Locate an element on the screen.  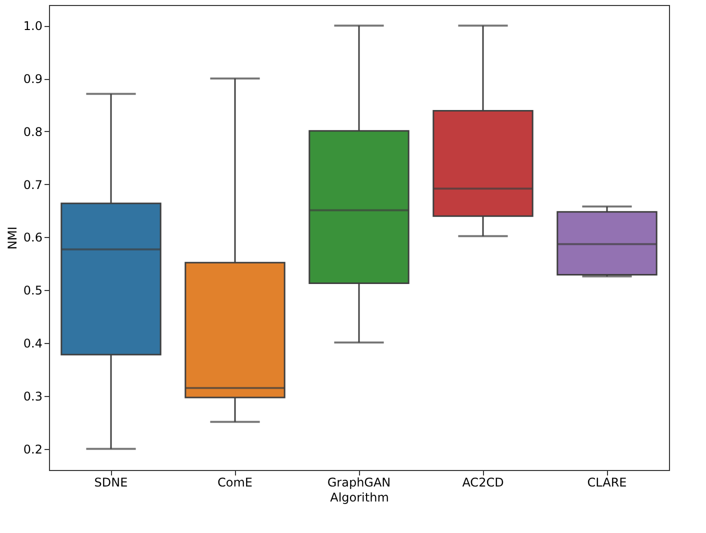
y-tick-label: 0.5 is located at coordinates (32, 291).